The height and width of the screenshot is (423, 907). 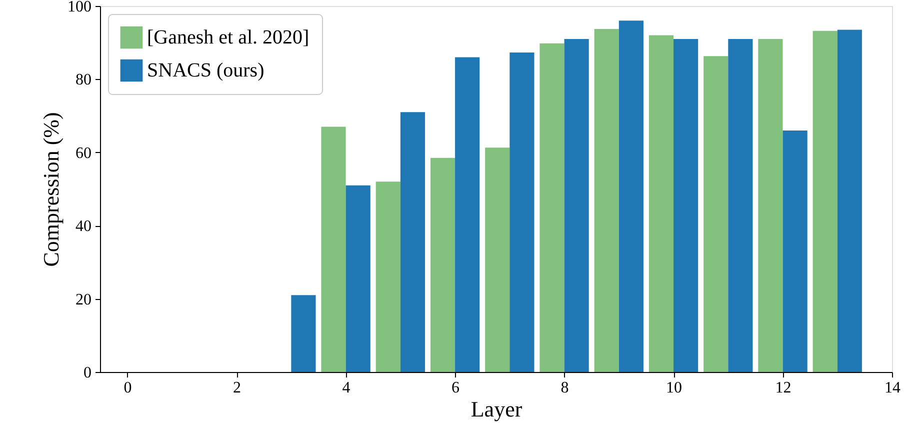 I want to click on x-tick-label: 4, so click(x=346, y=388).